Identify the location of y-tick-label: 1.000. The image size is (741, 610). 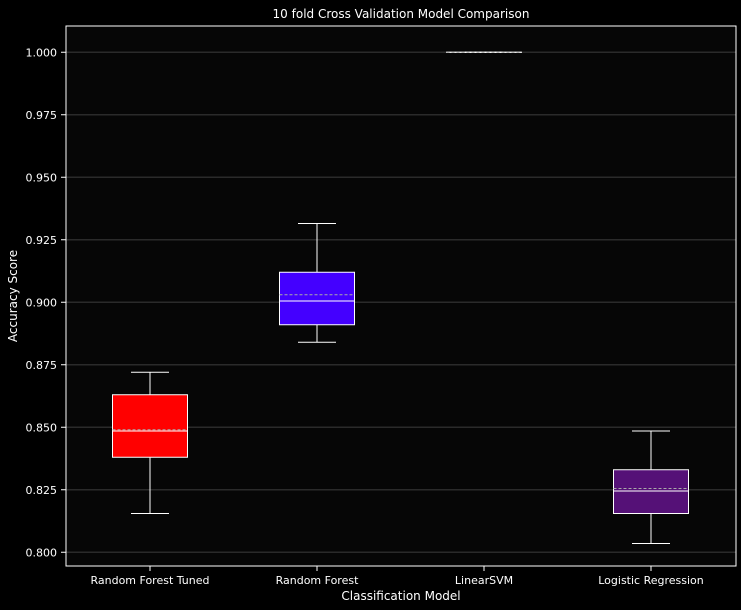
(42, 52).